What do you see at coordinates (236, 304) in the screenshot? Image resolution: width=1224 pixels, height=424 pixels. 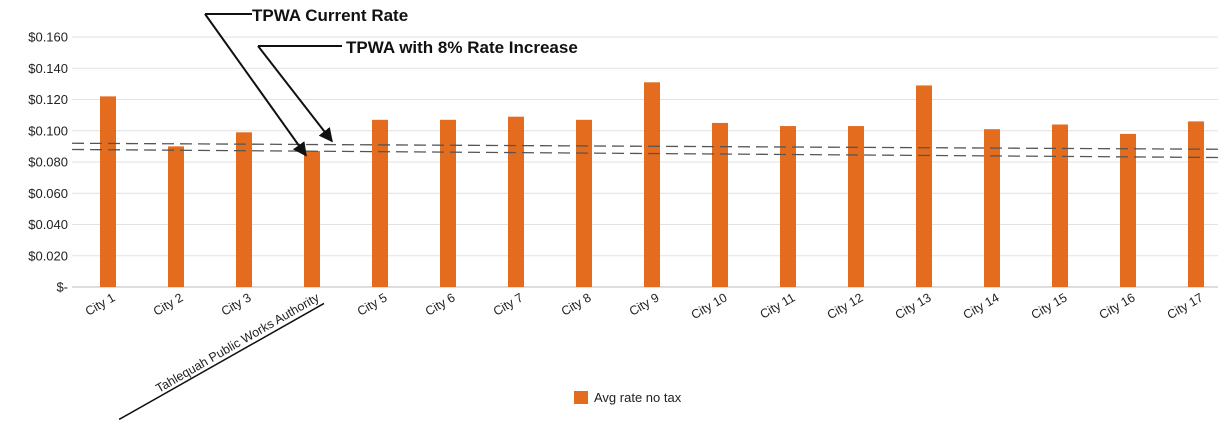 I see `x-category-label: City 3` at bounding box center [236, 304].